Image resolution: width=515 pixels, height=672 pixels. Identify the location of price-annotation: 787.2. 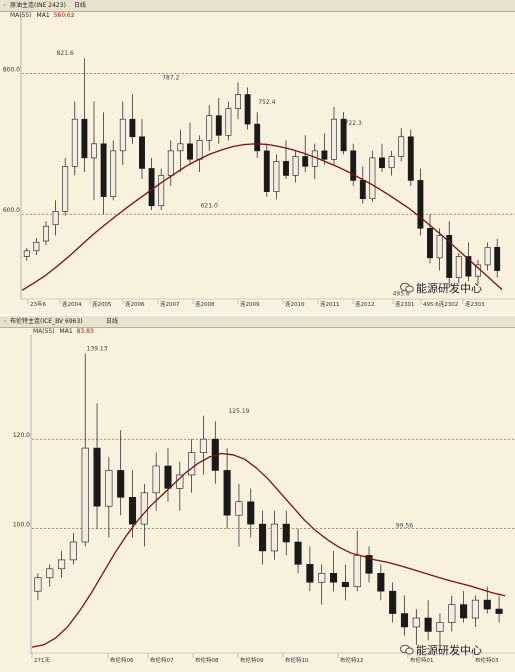
(170, 77).